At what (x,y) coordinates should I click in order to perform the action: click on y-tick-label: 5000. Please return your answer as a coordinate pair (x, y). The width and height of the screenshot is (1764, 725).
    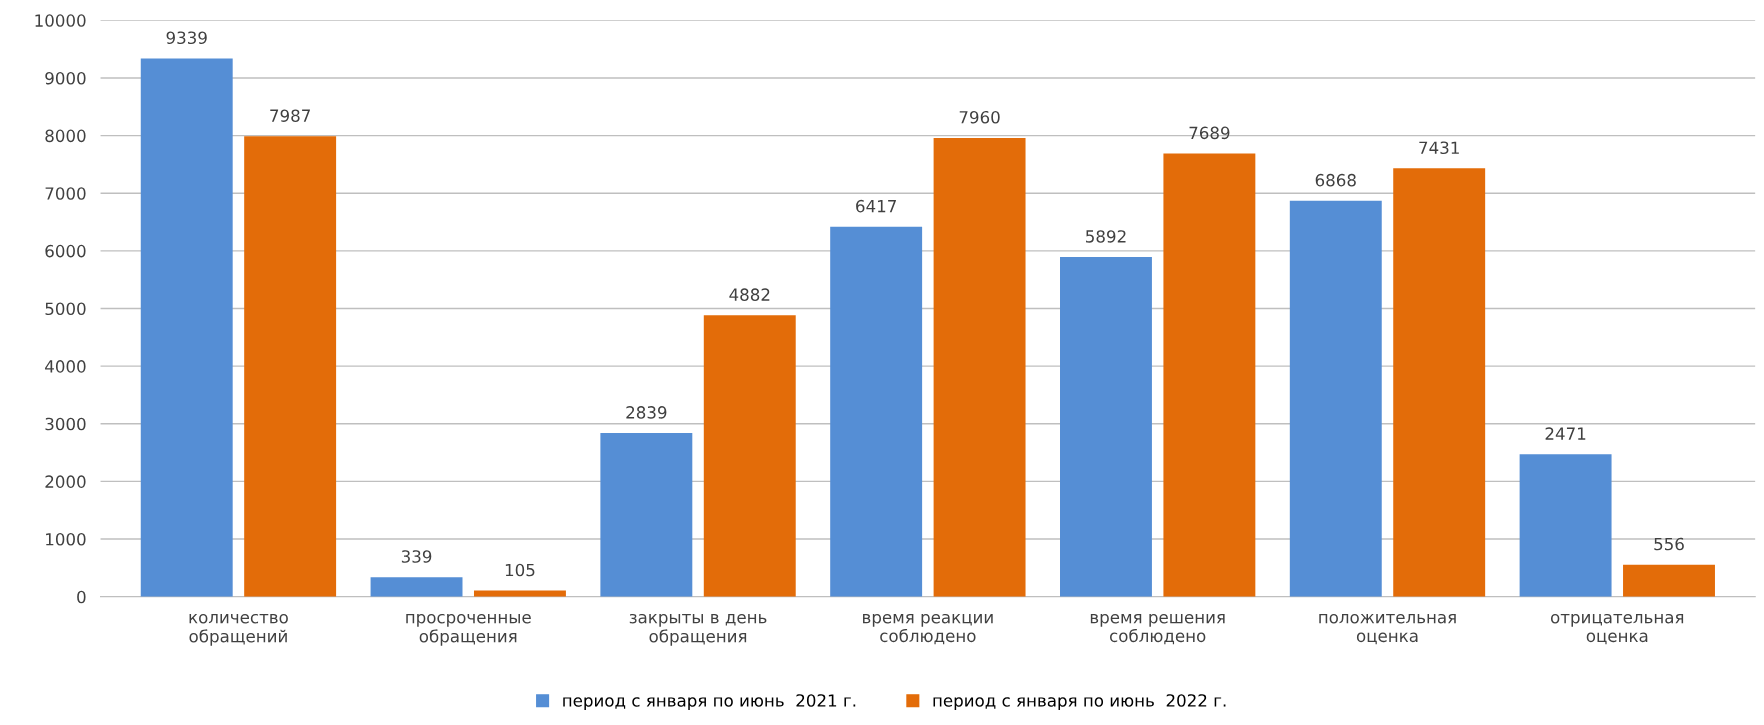
    Looking at the image, I should click on (65, 309).